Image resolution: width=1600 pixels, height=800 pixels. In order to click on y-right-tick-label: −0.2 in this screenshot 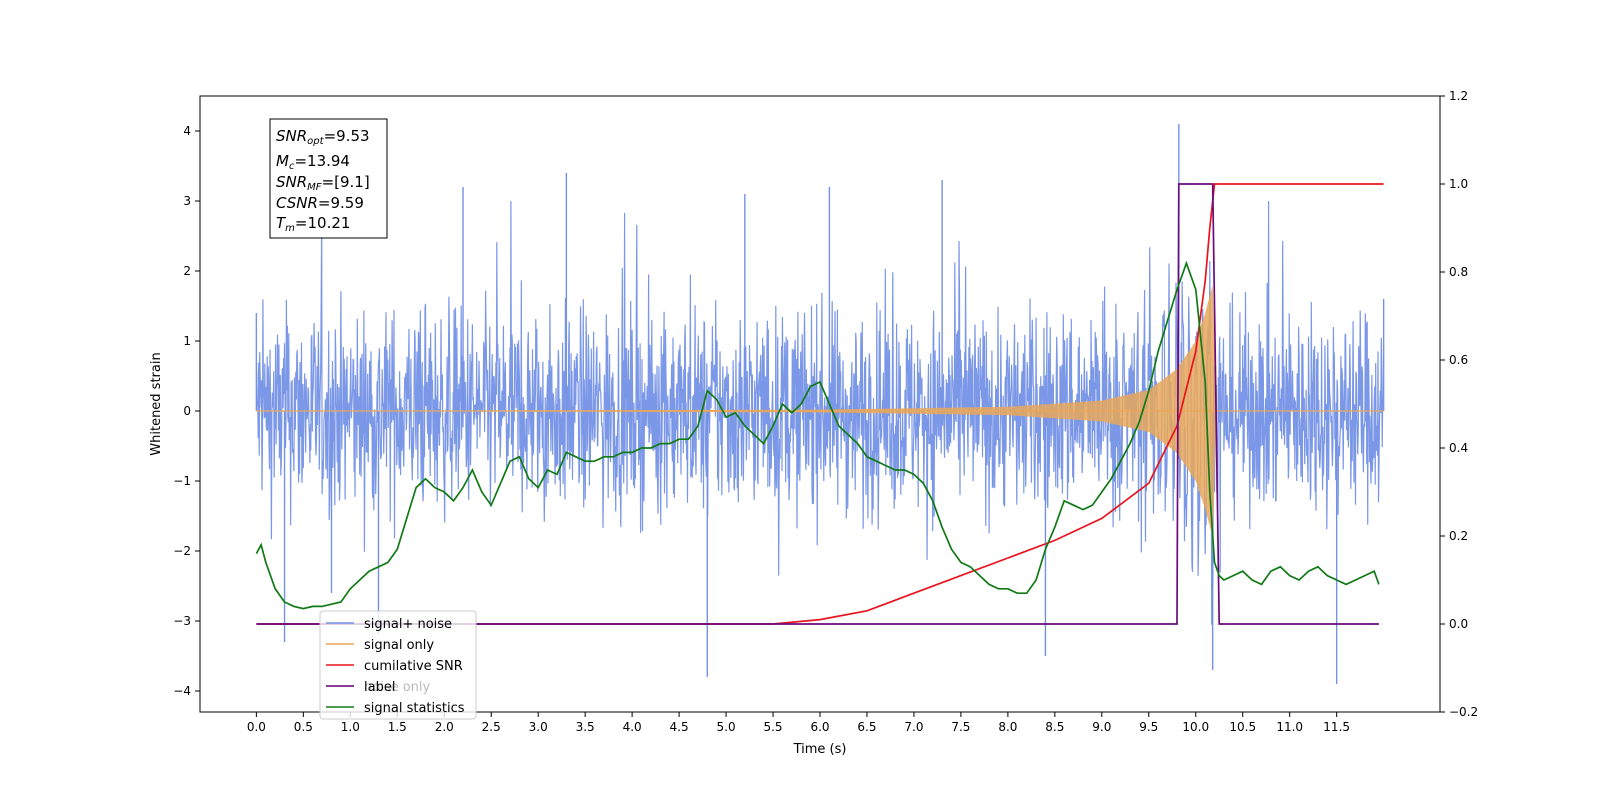, I will do `click(1463, 712)`.